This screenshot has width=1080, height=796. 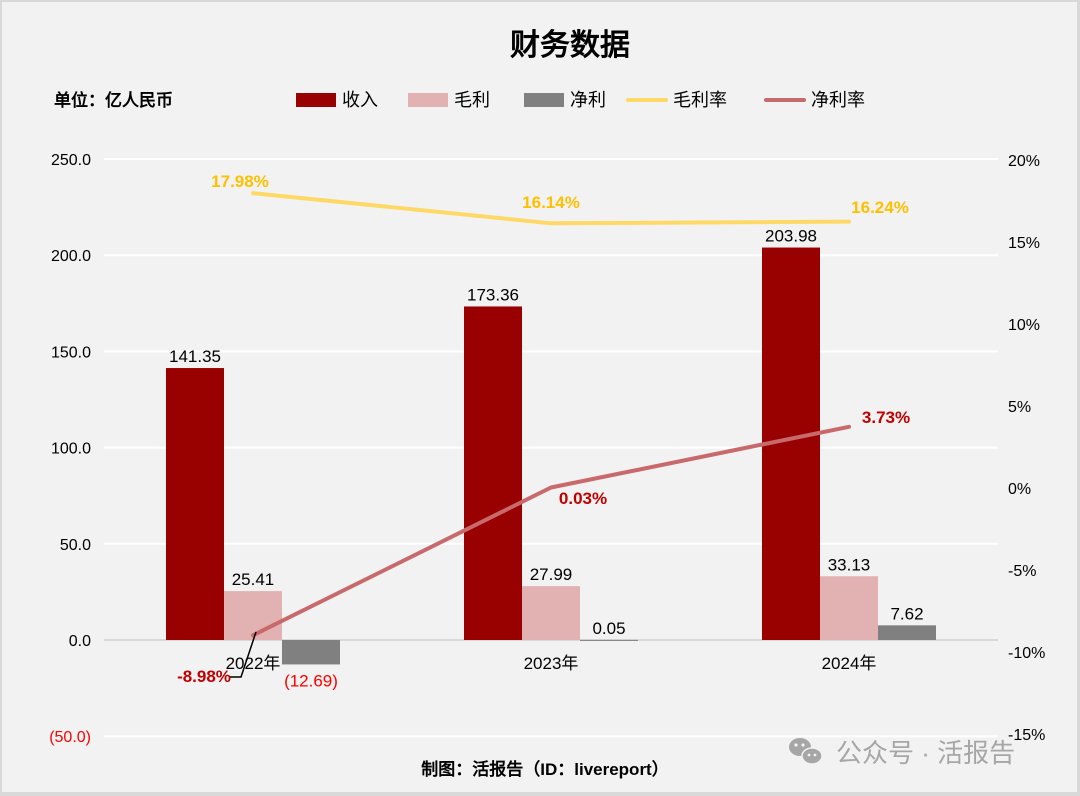 I want to click on net-margin-label: 3.73%, so click(x=886, y=417).